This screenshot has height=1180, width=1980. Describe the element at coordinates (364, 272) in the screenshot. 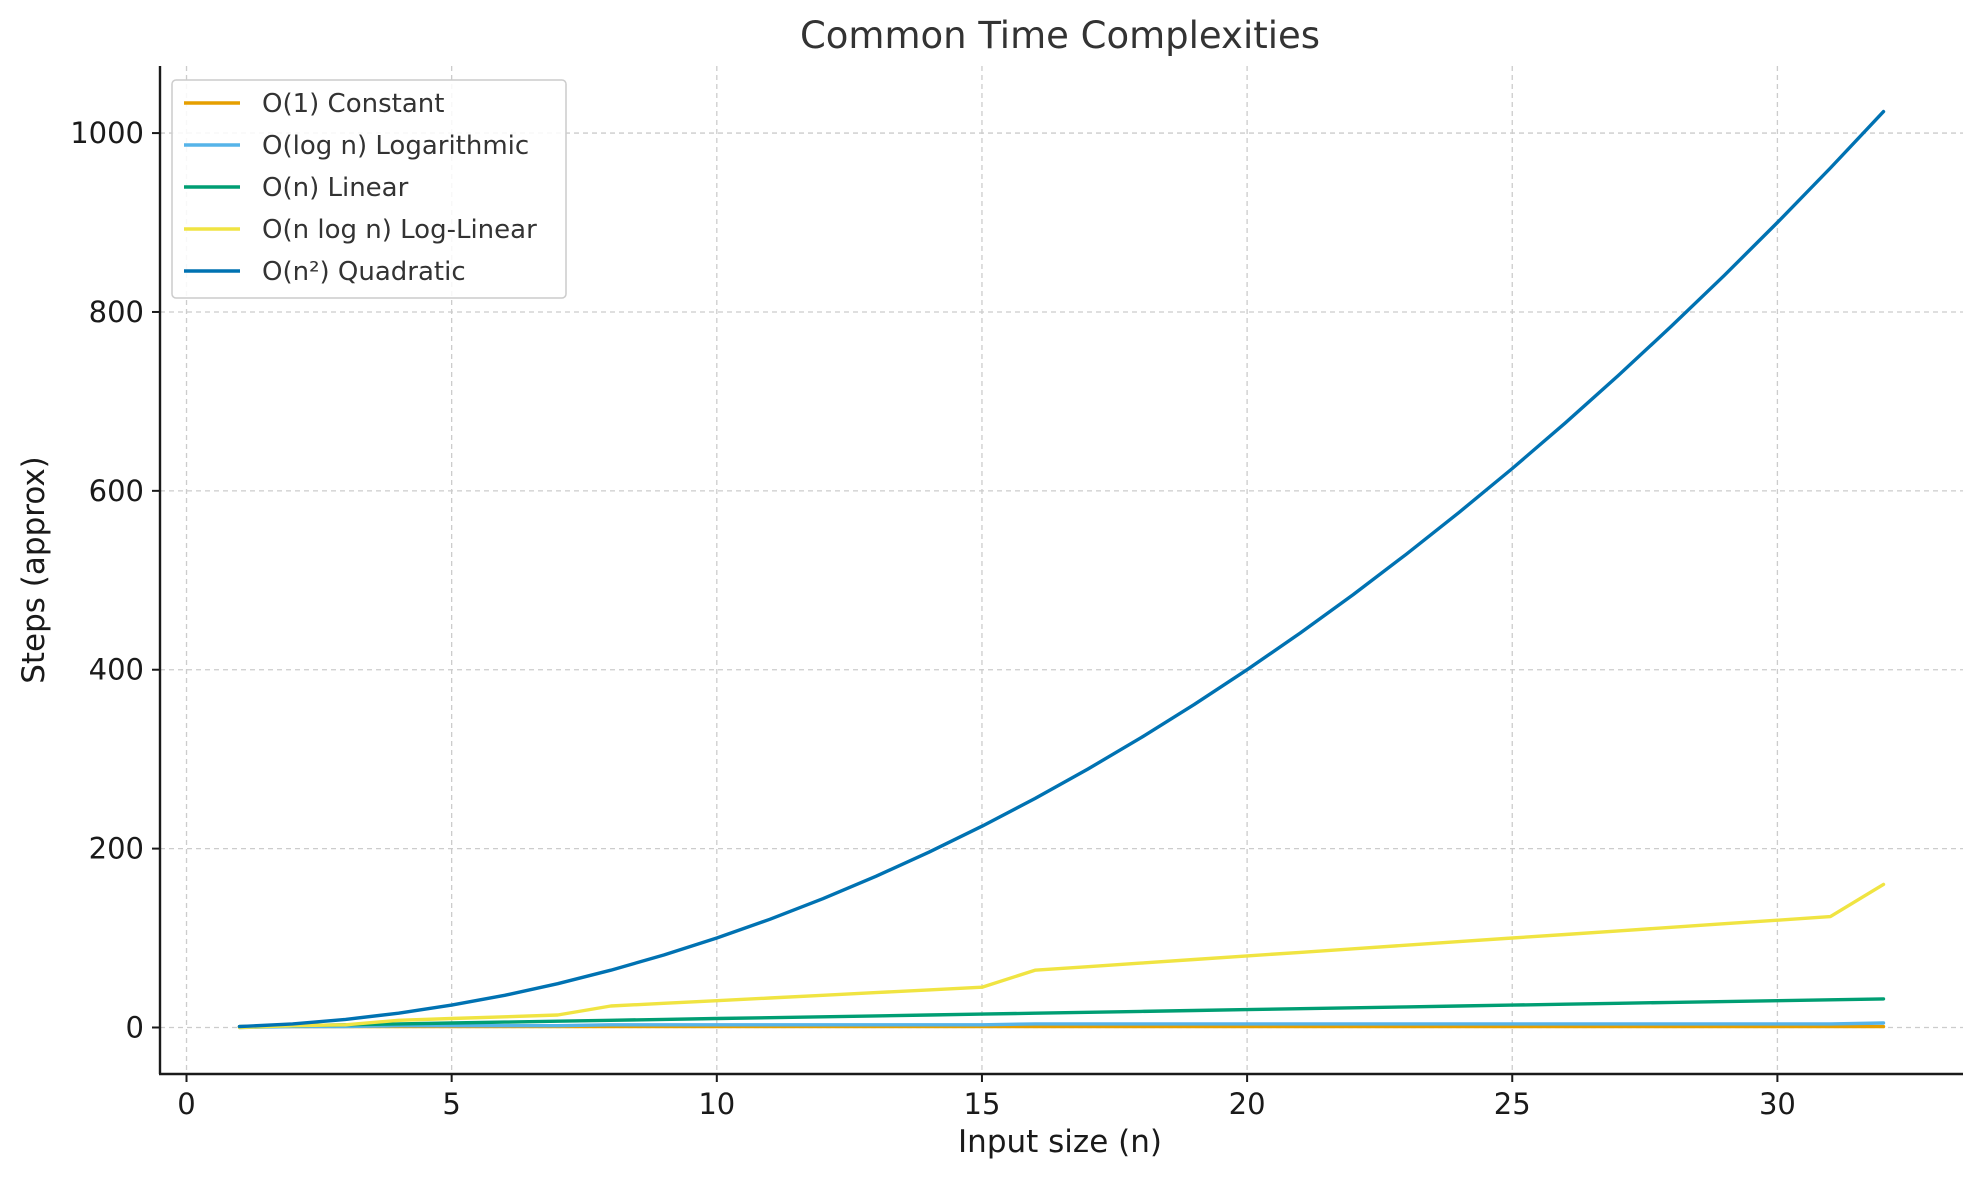

I see `legend-label: O(n²) Quadratic` at that location.